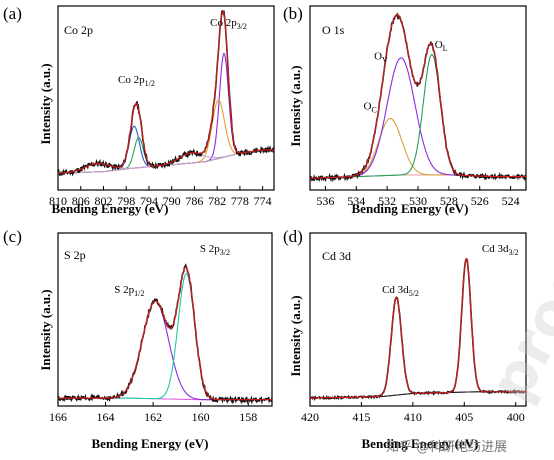  Describe the element at coordinates (217, 201) in the screenshot. I see `x-tick-label: 782` at that location.